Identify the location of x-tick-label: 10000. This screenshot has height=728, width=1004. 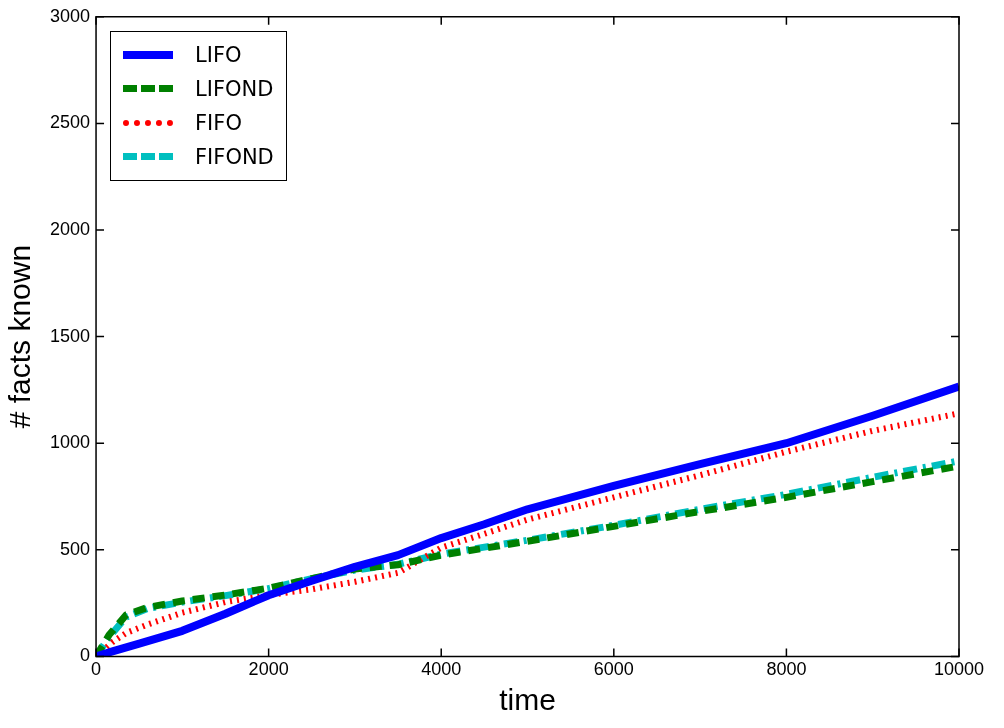
(959, 669).